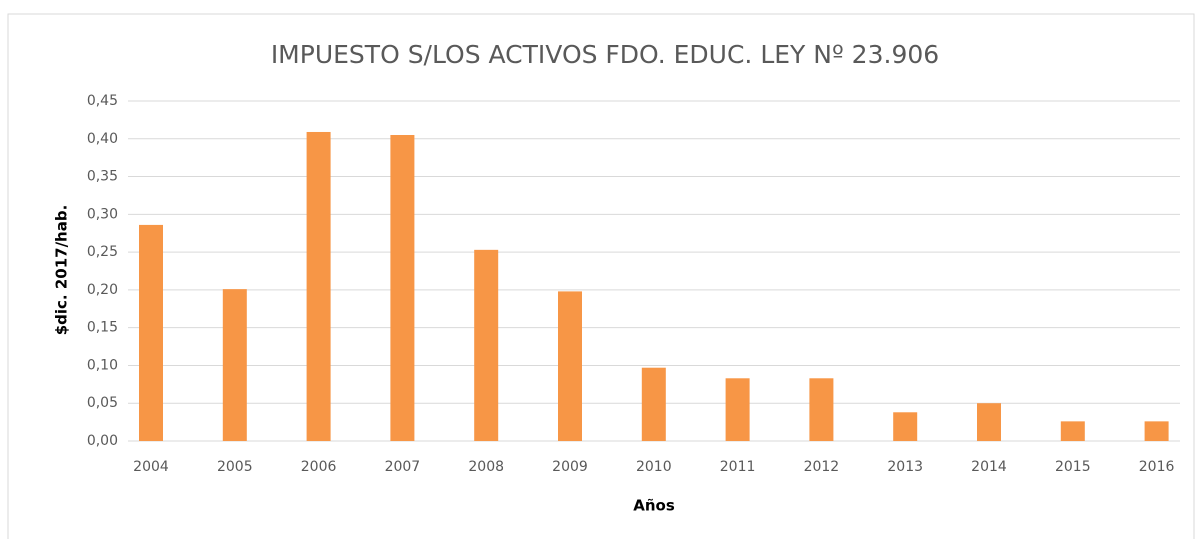  I want to click on y-tick-label: 0,30, so click(102, 214).